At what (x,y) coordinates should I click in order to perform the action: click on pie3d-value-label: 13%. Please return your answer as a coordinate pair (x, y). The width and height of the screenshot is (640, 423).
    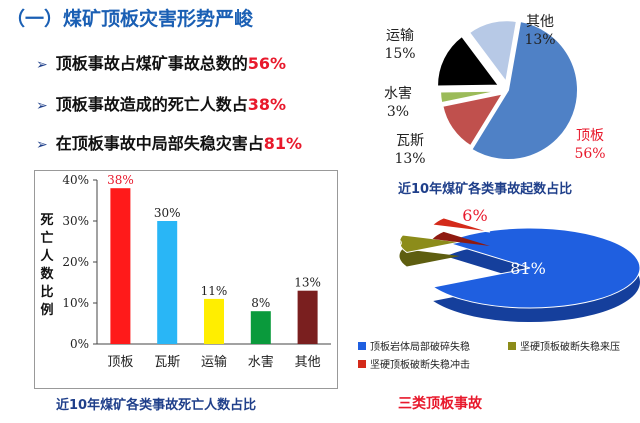
    Looking at the image, I should click on (385, 241).